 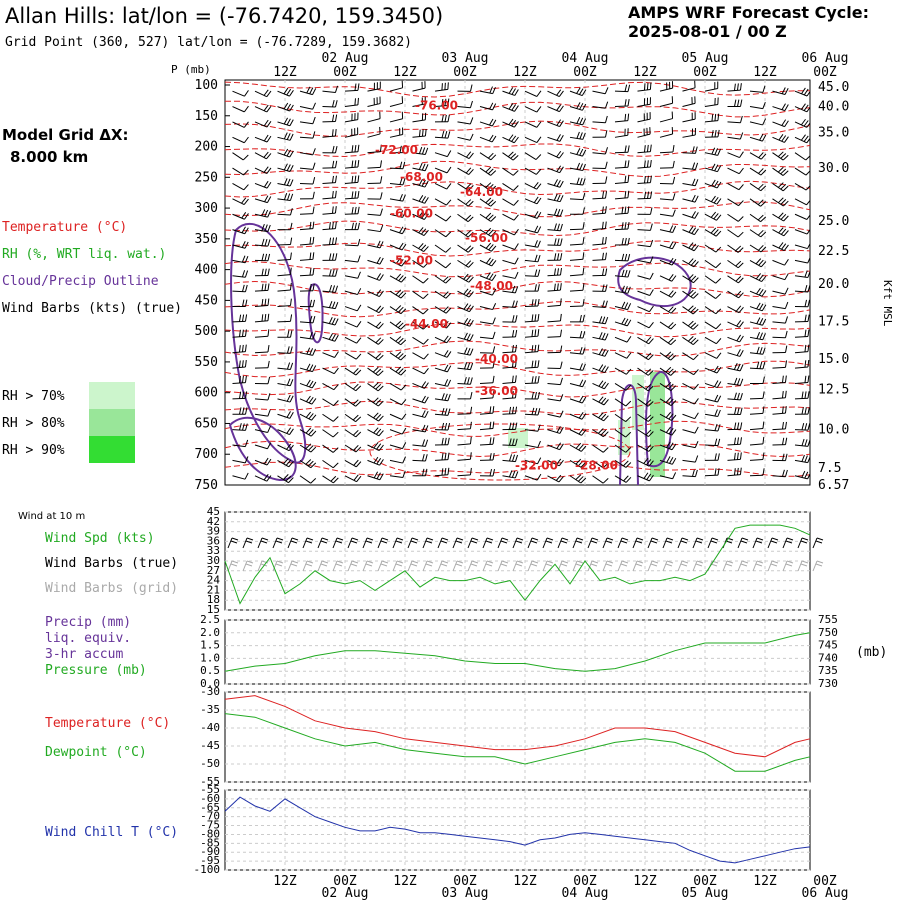 I want to click on panel-label: Wind Barbs (grid), so click(x=111, y=588).